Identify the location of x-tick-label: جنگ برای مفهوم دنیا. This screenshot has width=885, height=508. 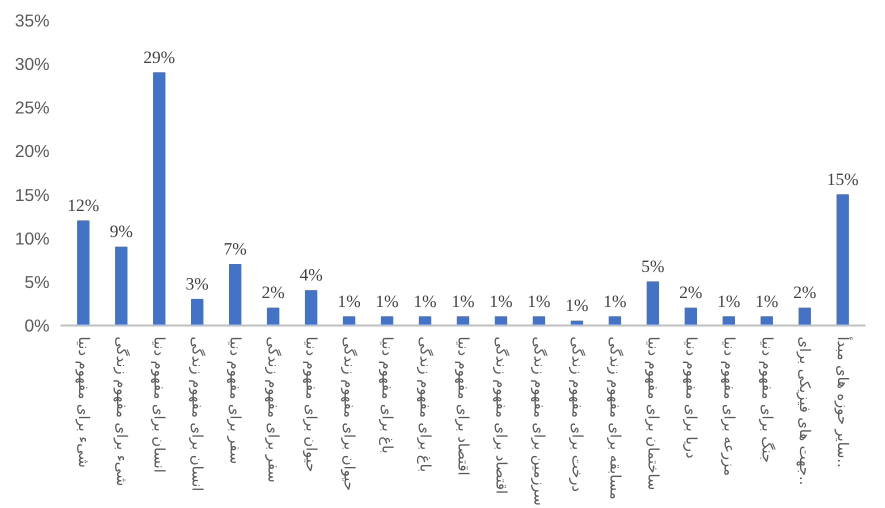
(767, 399).